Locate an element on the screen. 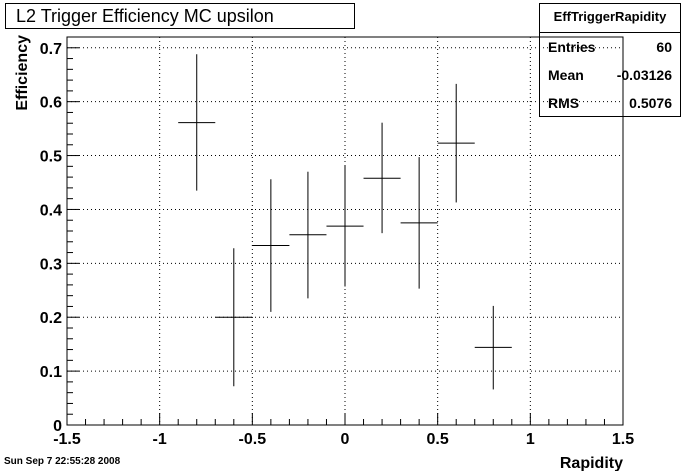 Image resolution: width=686 pixels, height=471 pixels. stats-entries-label: Entries is located at coordinates (572, 47).